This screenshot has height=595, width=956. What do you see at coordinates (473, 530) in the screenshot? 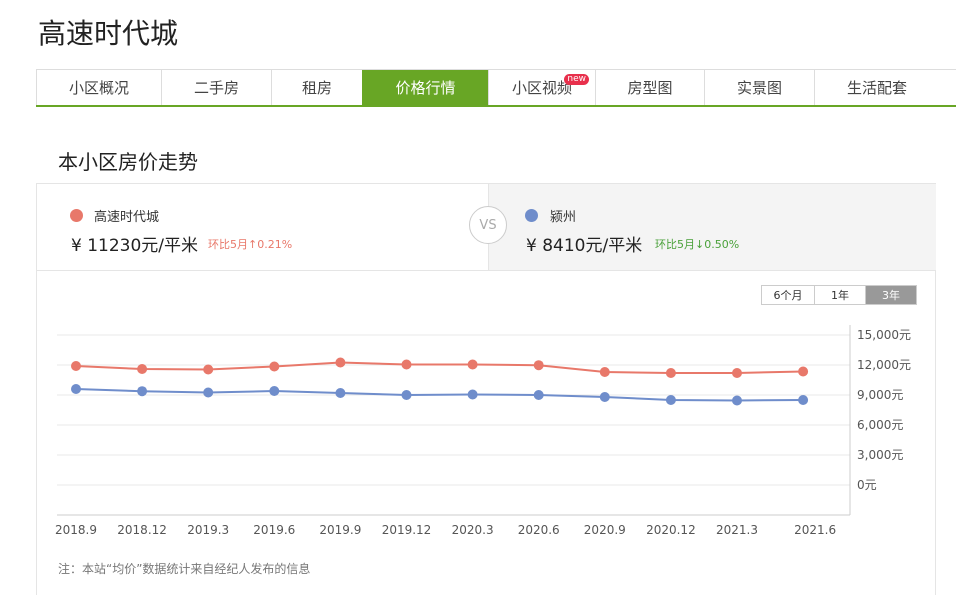
I see `x-tick-label: 2020.3` at bounding box center [473, 530].